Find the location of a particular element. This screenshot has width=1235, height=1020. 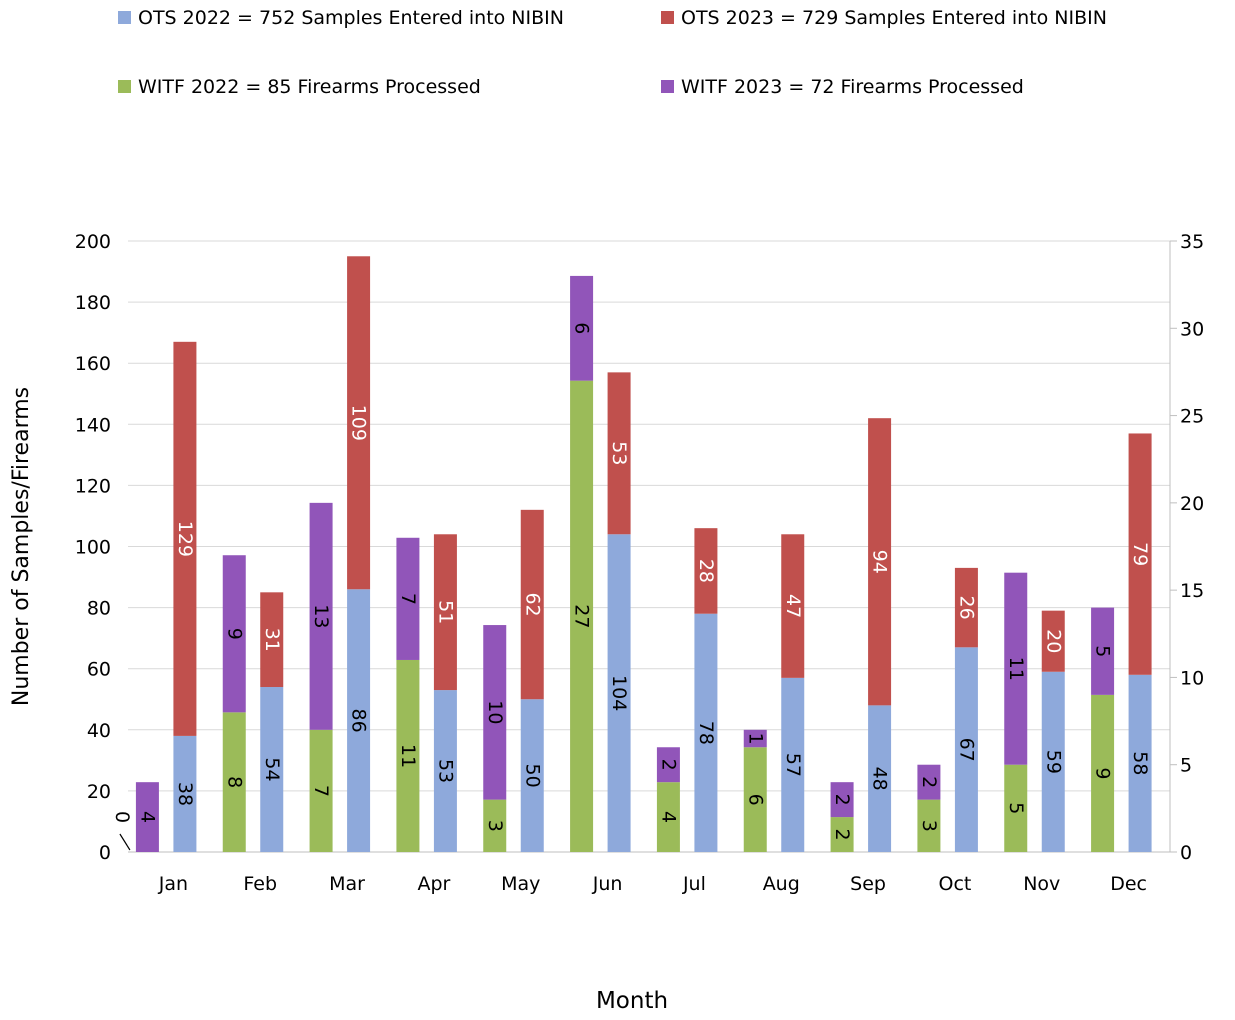

data-label: 4 is located at coordinates (147, 817).